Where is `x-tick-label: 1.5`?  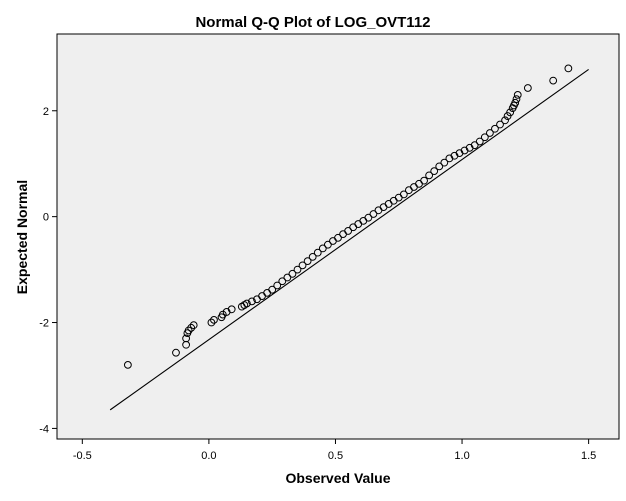 x-tick-label: 1.5 is located at coordinates (588, 456).